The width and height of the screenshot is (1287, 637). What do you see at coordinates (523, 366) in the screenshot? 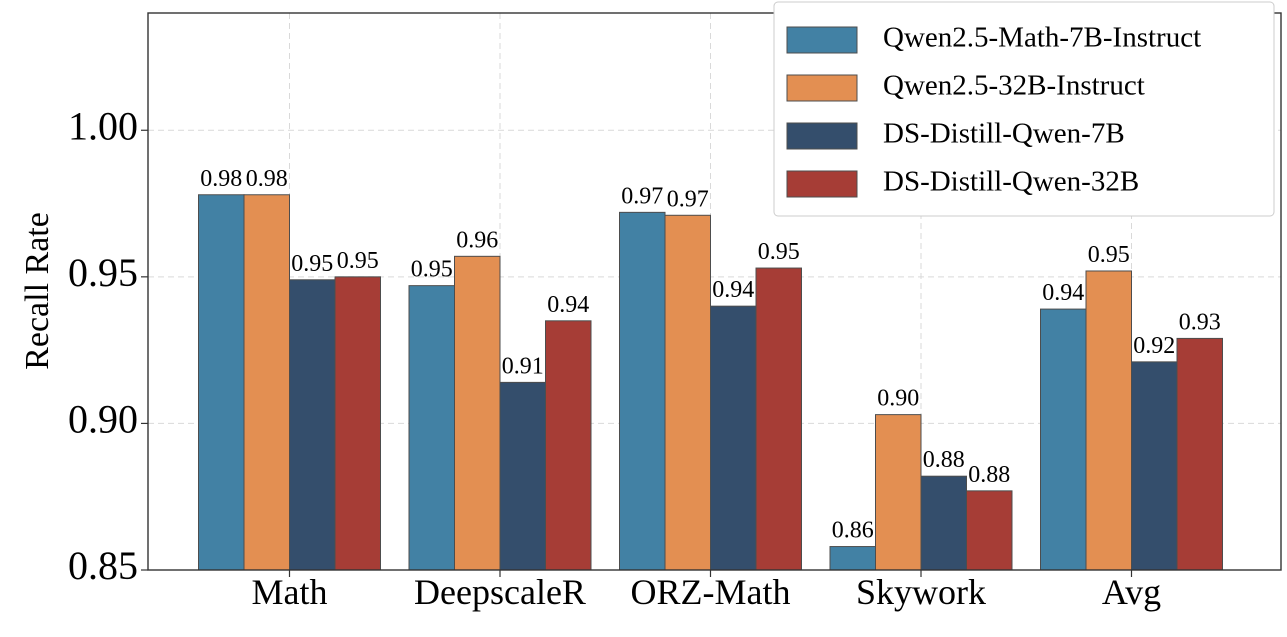
I see `bar-value-label: 0.91` at bounding box center [523, 366].